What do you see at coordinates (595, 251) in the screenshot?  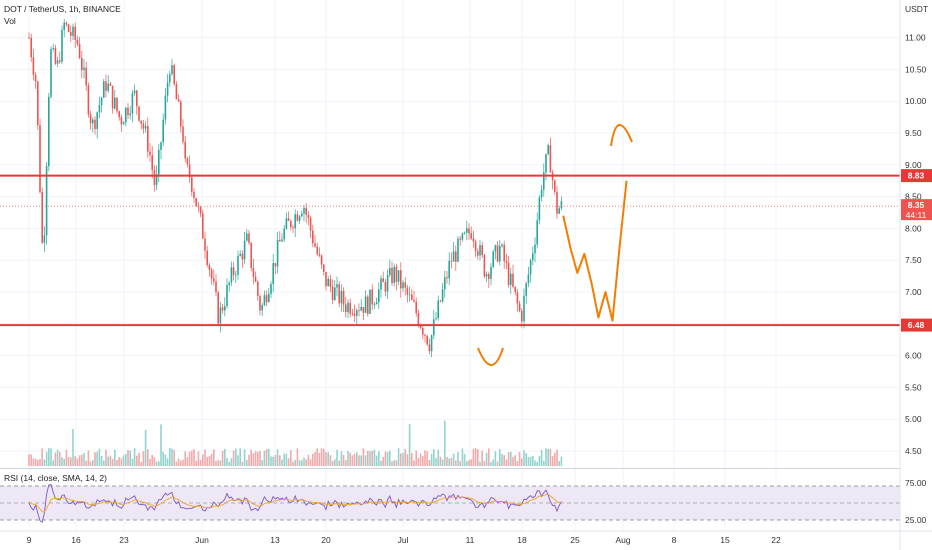 I see `projection-path` at bounding box center [595, 251].